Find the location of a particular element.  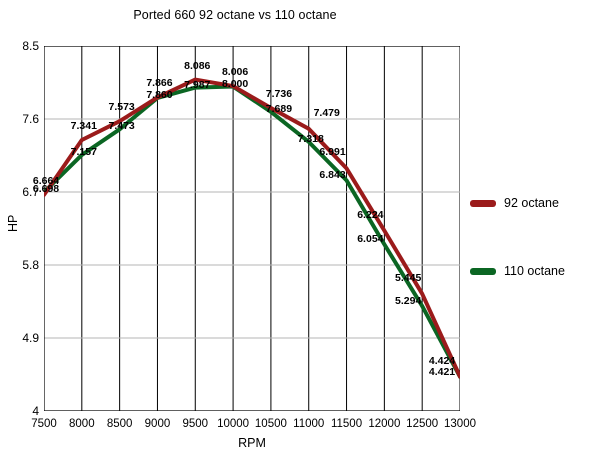

chart-title: Ported 660 92 octane vs 110 octane is located at coordinates (235, 15).